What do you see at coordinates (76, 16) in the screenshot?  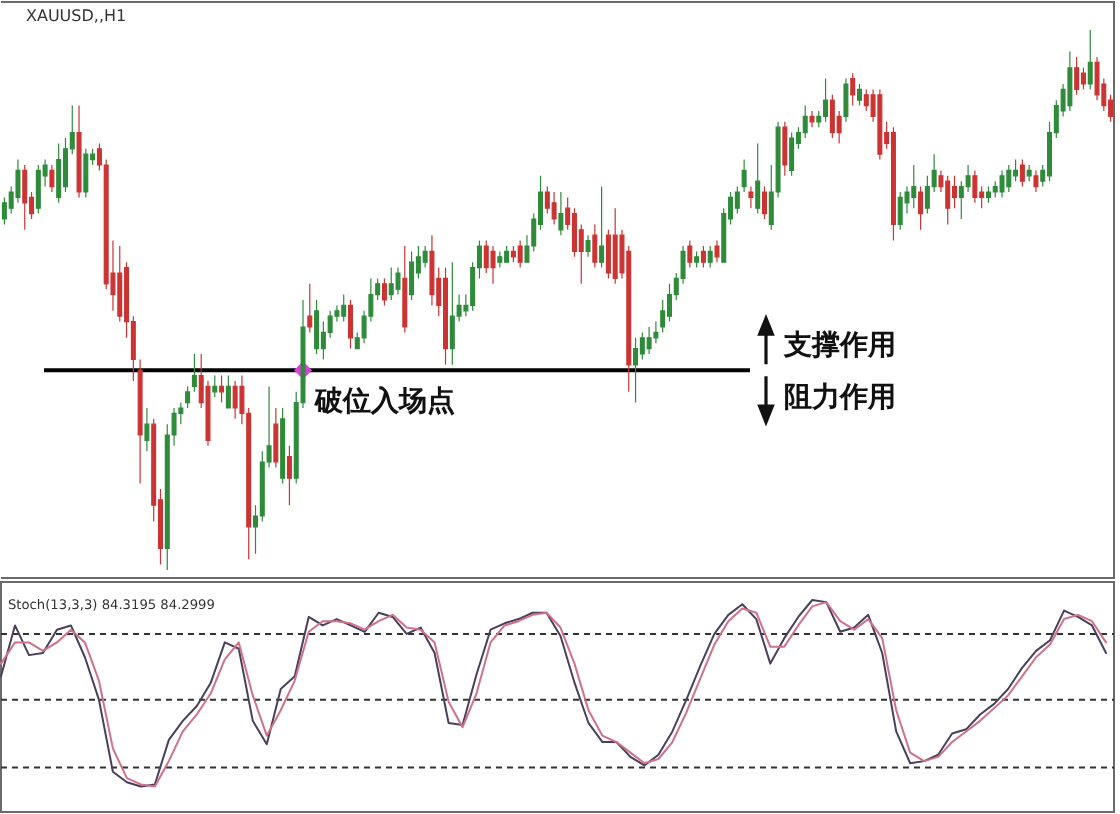 I see `title: XAUUSD,,H1` at bounding box center [76, 16].